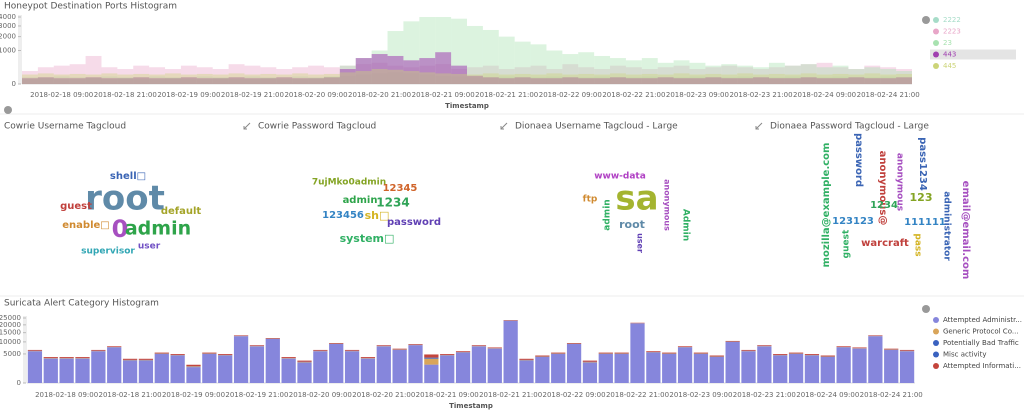  What do you see at coordinates (443, 95) in the screenshot?
I see `x-tick-label: 2018-02-21 09:00` at bounding box center [443, 95].